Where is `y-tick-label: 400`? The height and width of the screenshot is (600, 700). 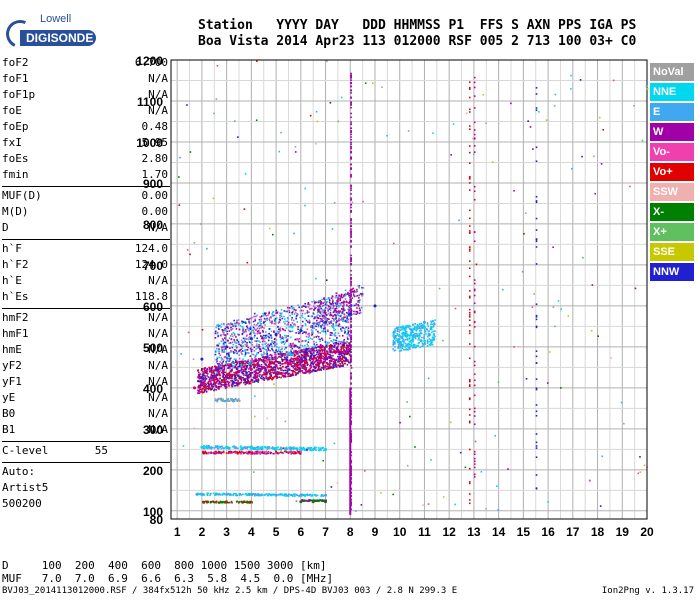
y-tick-label: 400 is located at coordinates (153, 389).